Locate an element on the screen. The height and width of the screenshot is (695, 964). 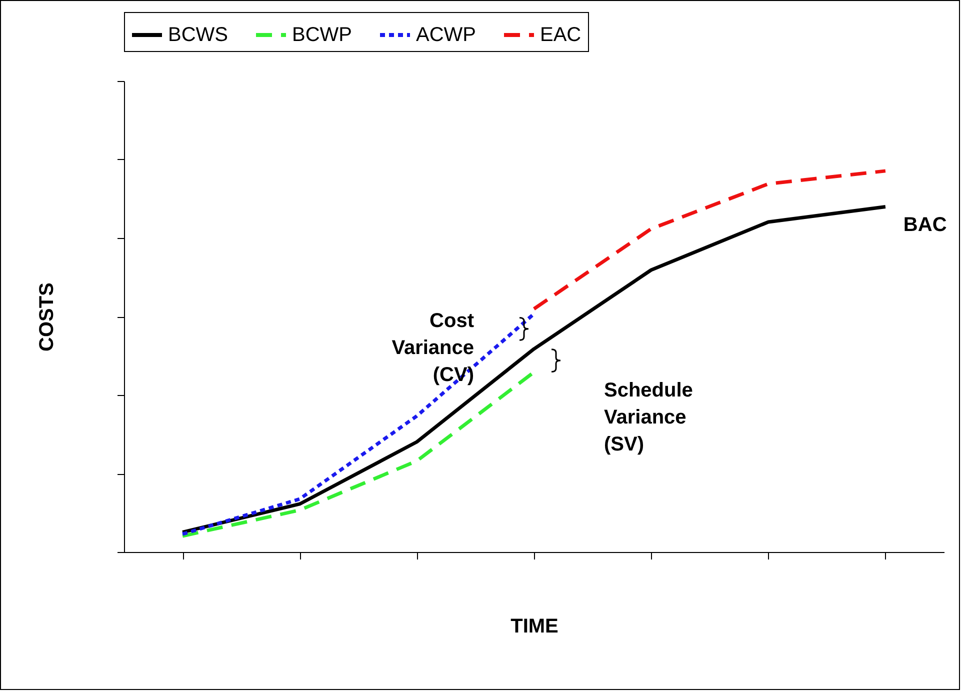
annotation: Schedule Variance (SV) is located at coordinates (648, 418).